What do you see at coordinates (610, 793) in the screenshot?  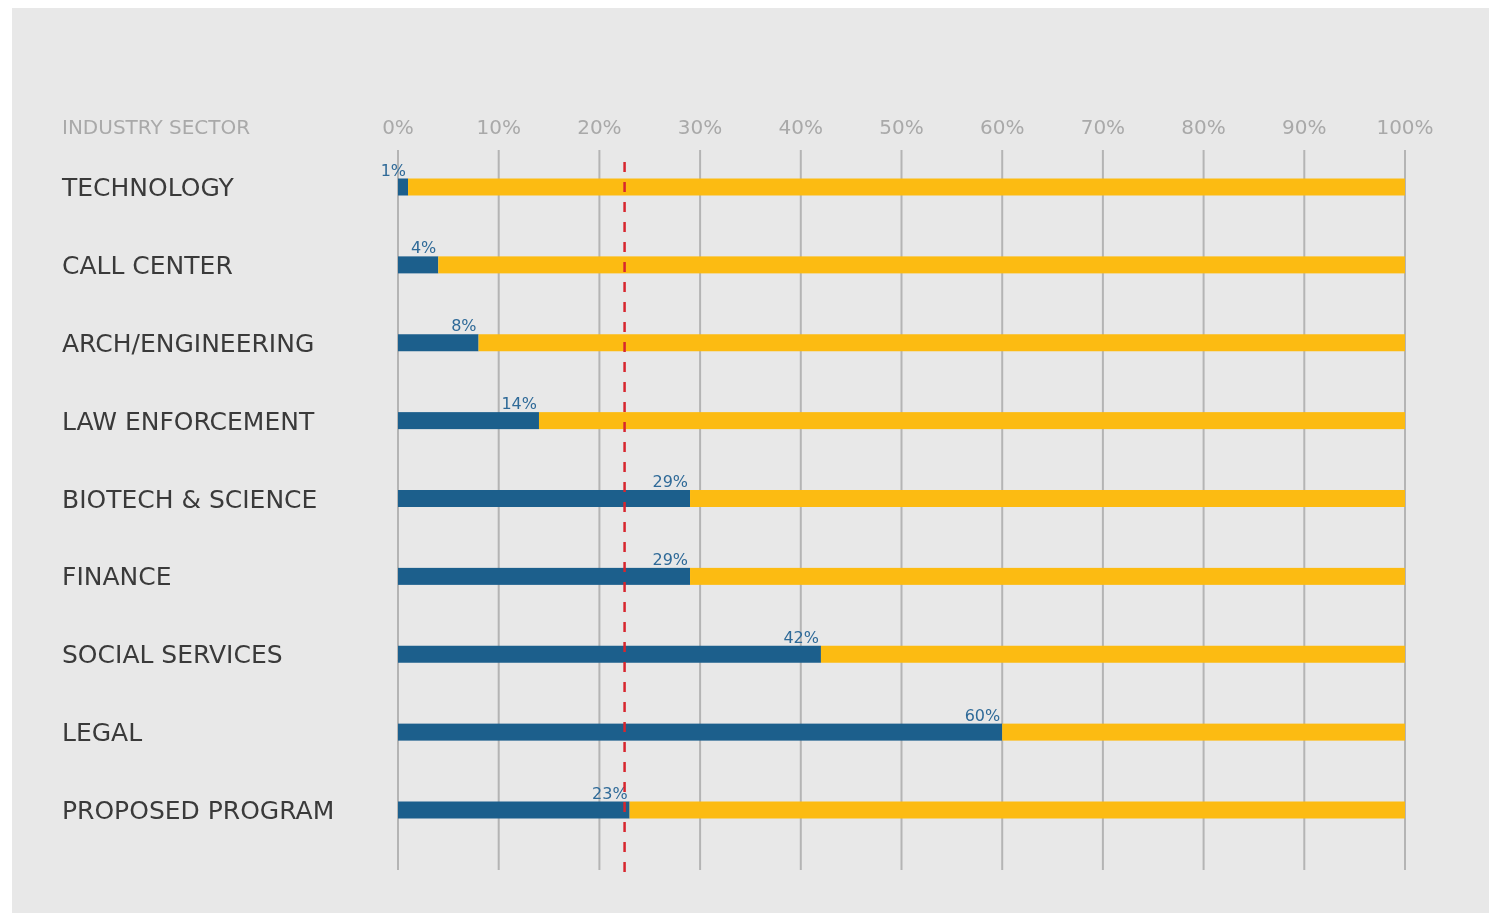 I see `data-label: 23%` at bounding box center [610, 793].